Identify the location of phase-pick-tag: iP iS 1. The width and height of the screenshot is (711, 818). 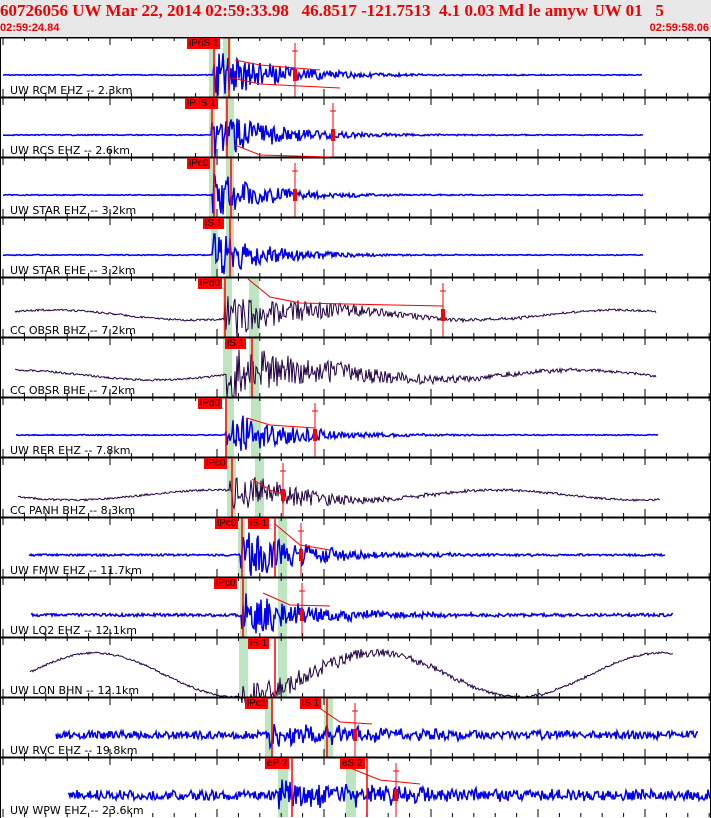
(201, 103).